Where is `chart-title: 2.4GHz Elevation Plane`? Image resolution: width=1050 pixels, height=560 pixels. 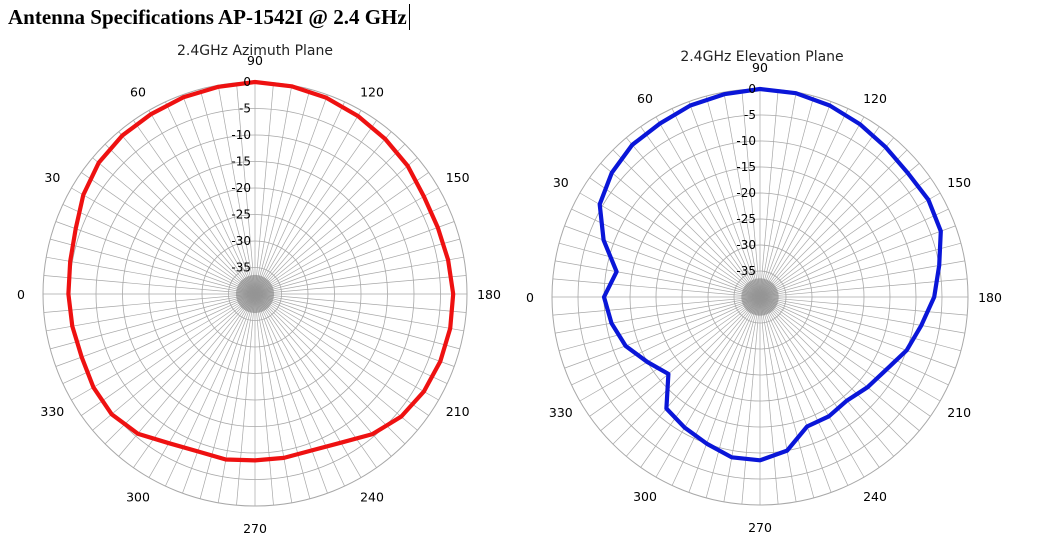 chart-title: 2.4GHz Elevation Plane is located at coordinates (761, 57).